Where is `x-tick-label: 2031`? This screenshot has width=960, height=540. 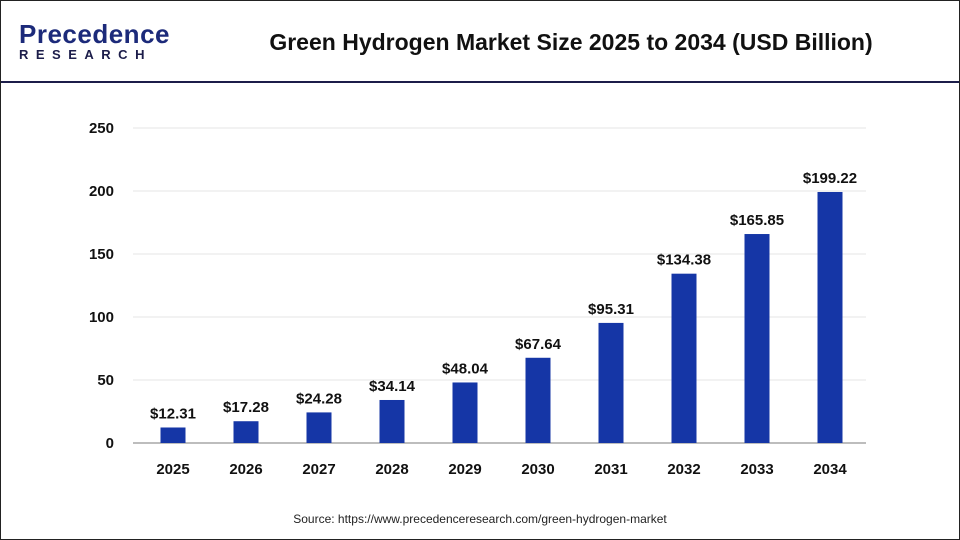 x-tick-label: 2031 is located at coordinates (610, 469).